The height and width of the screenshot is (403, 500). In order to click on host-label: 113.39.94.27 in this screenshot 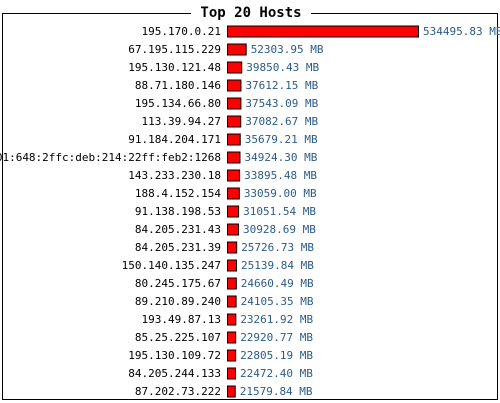, I will do `click(181, 121)`.